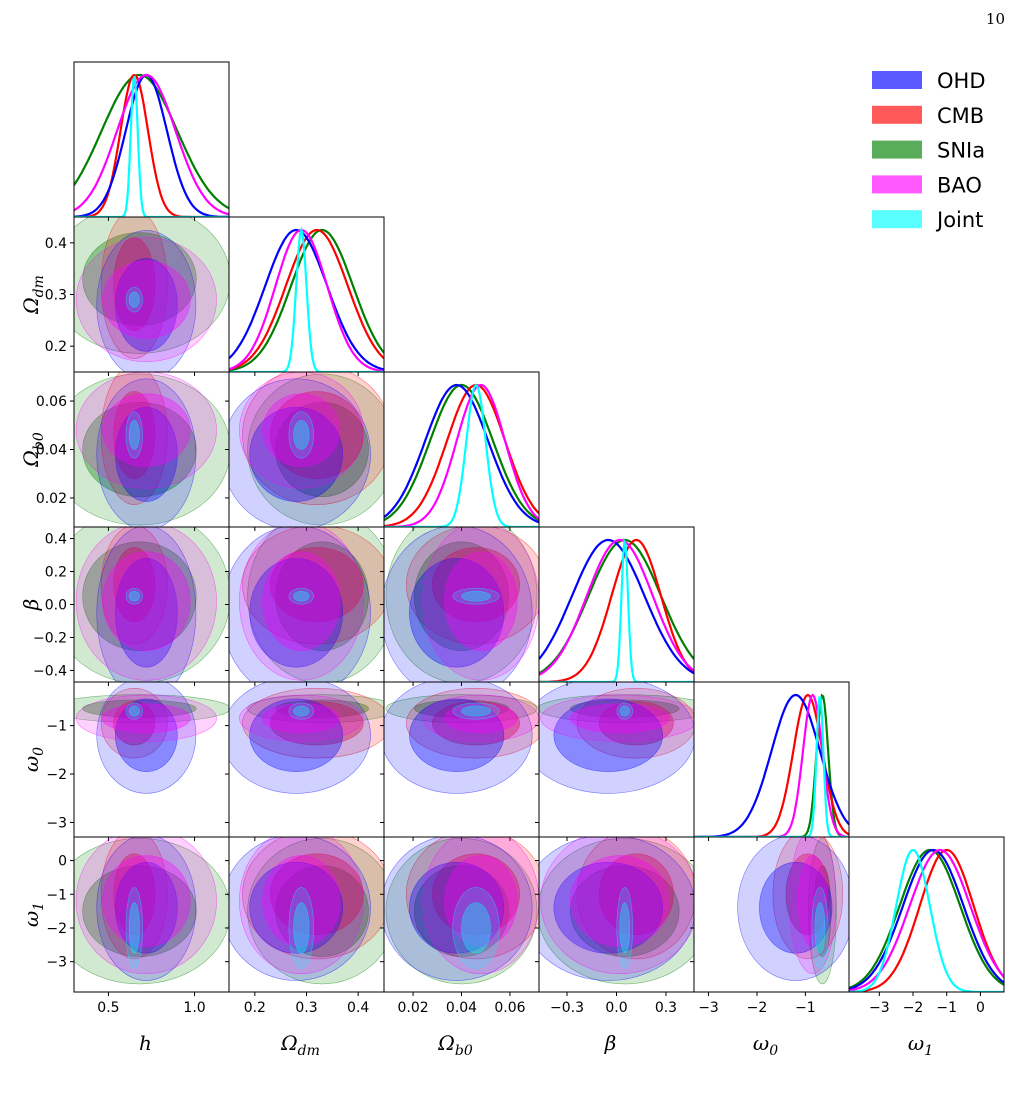 This screenshot has height=1101, width=1018. I want to click on x-tick-label: 0.5, so click(108, 1008).